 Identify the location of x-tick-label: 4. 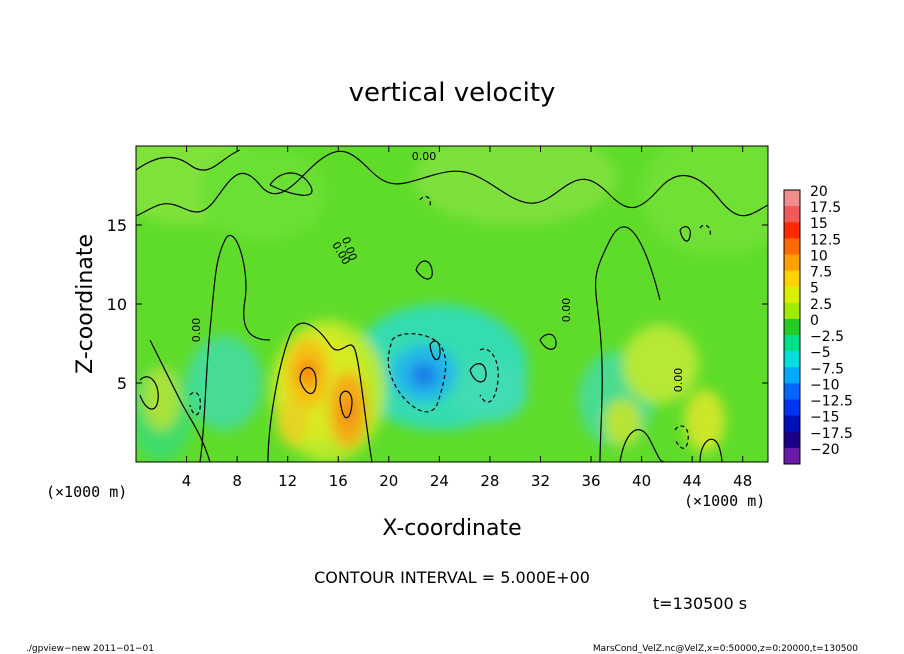
(187, 481).